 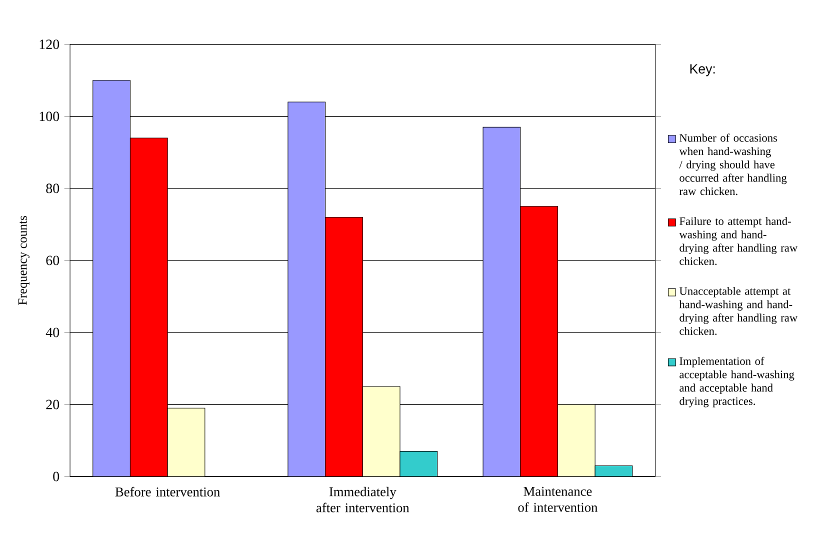 What do you see at coordinates (56, 477) in the screenshot?
I see `y-tick-label: 0` at bounding box center [56, 477].